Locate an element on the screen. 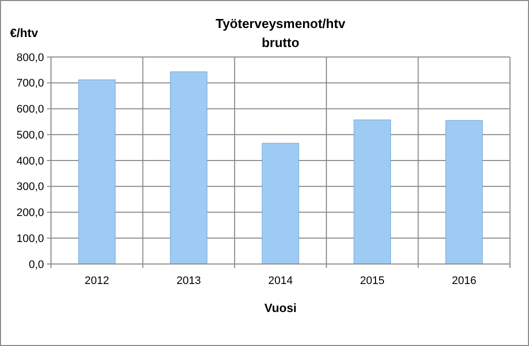  y-tick-label: 100,0 is located at coordinates (30, 238).